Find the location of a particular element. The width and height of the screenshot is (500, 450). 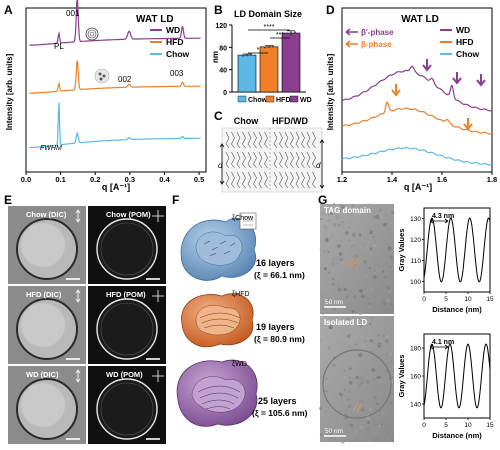

panel-b-ytick-label: 40 is located at coordinates (223, 71).